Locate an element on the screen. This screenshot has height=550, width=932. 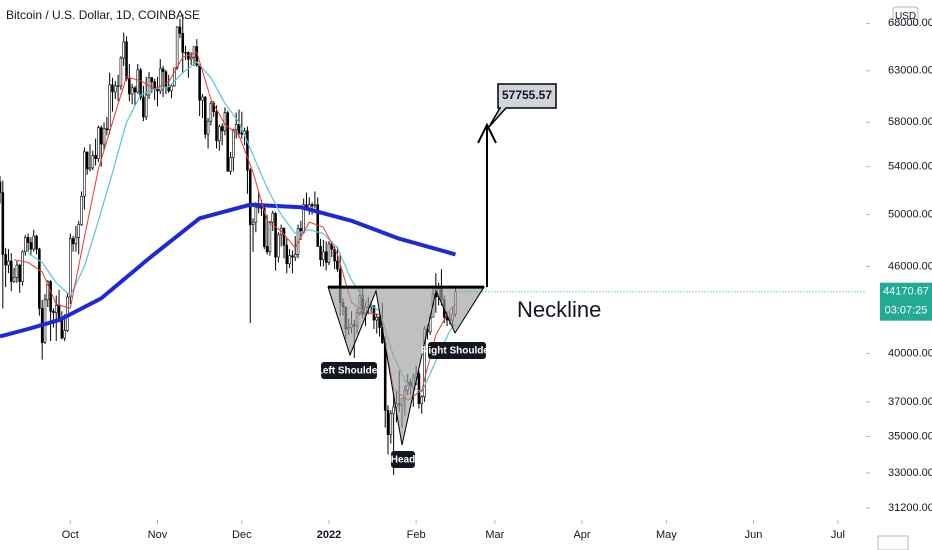
x-tick-label: May is located at coordinates (666, 535).